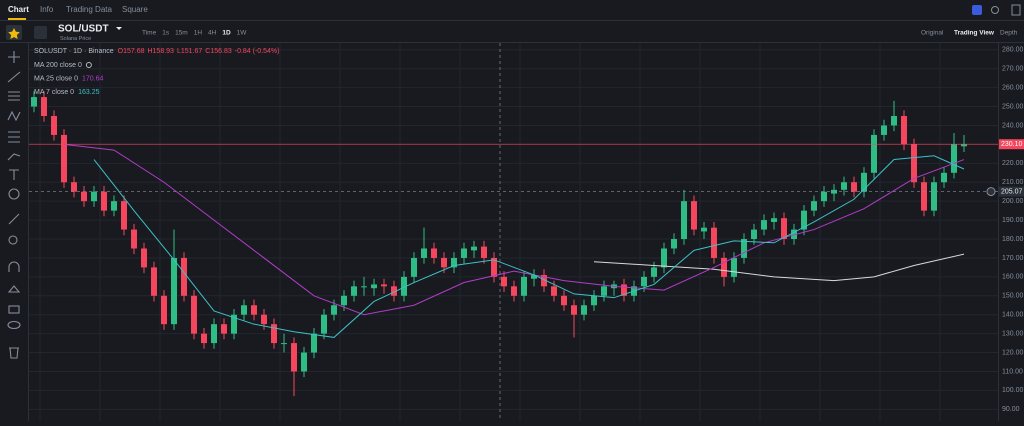 Image resolution: width=1024 pixels, height=426 pixels. I want to click on dropdown-arrow, so click(119, 28).